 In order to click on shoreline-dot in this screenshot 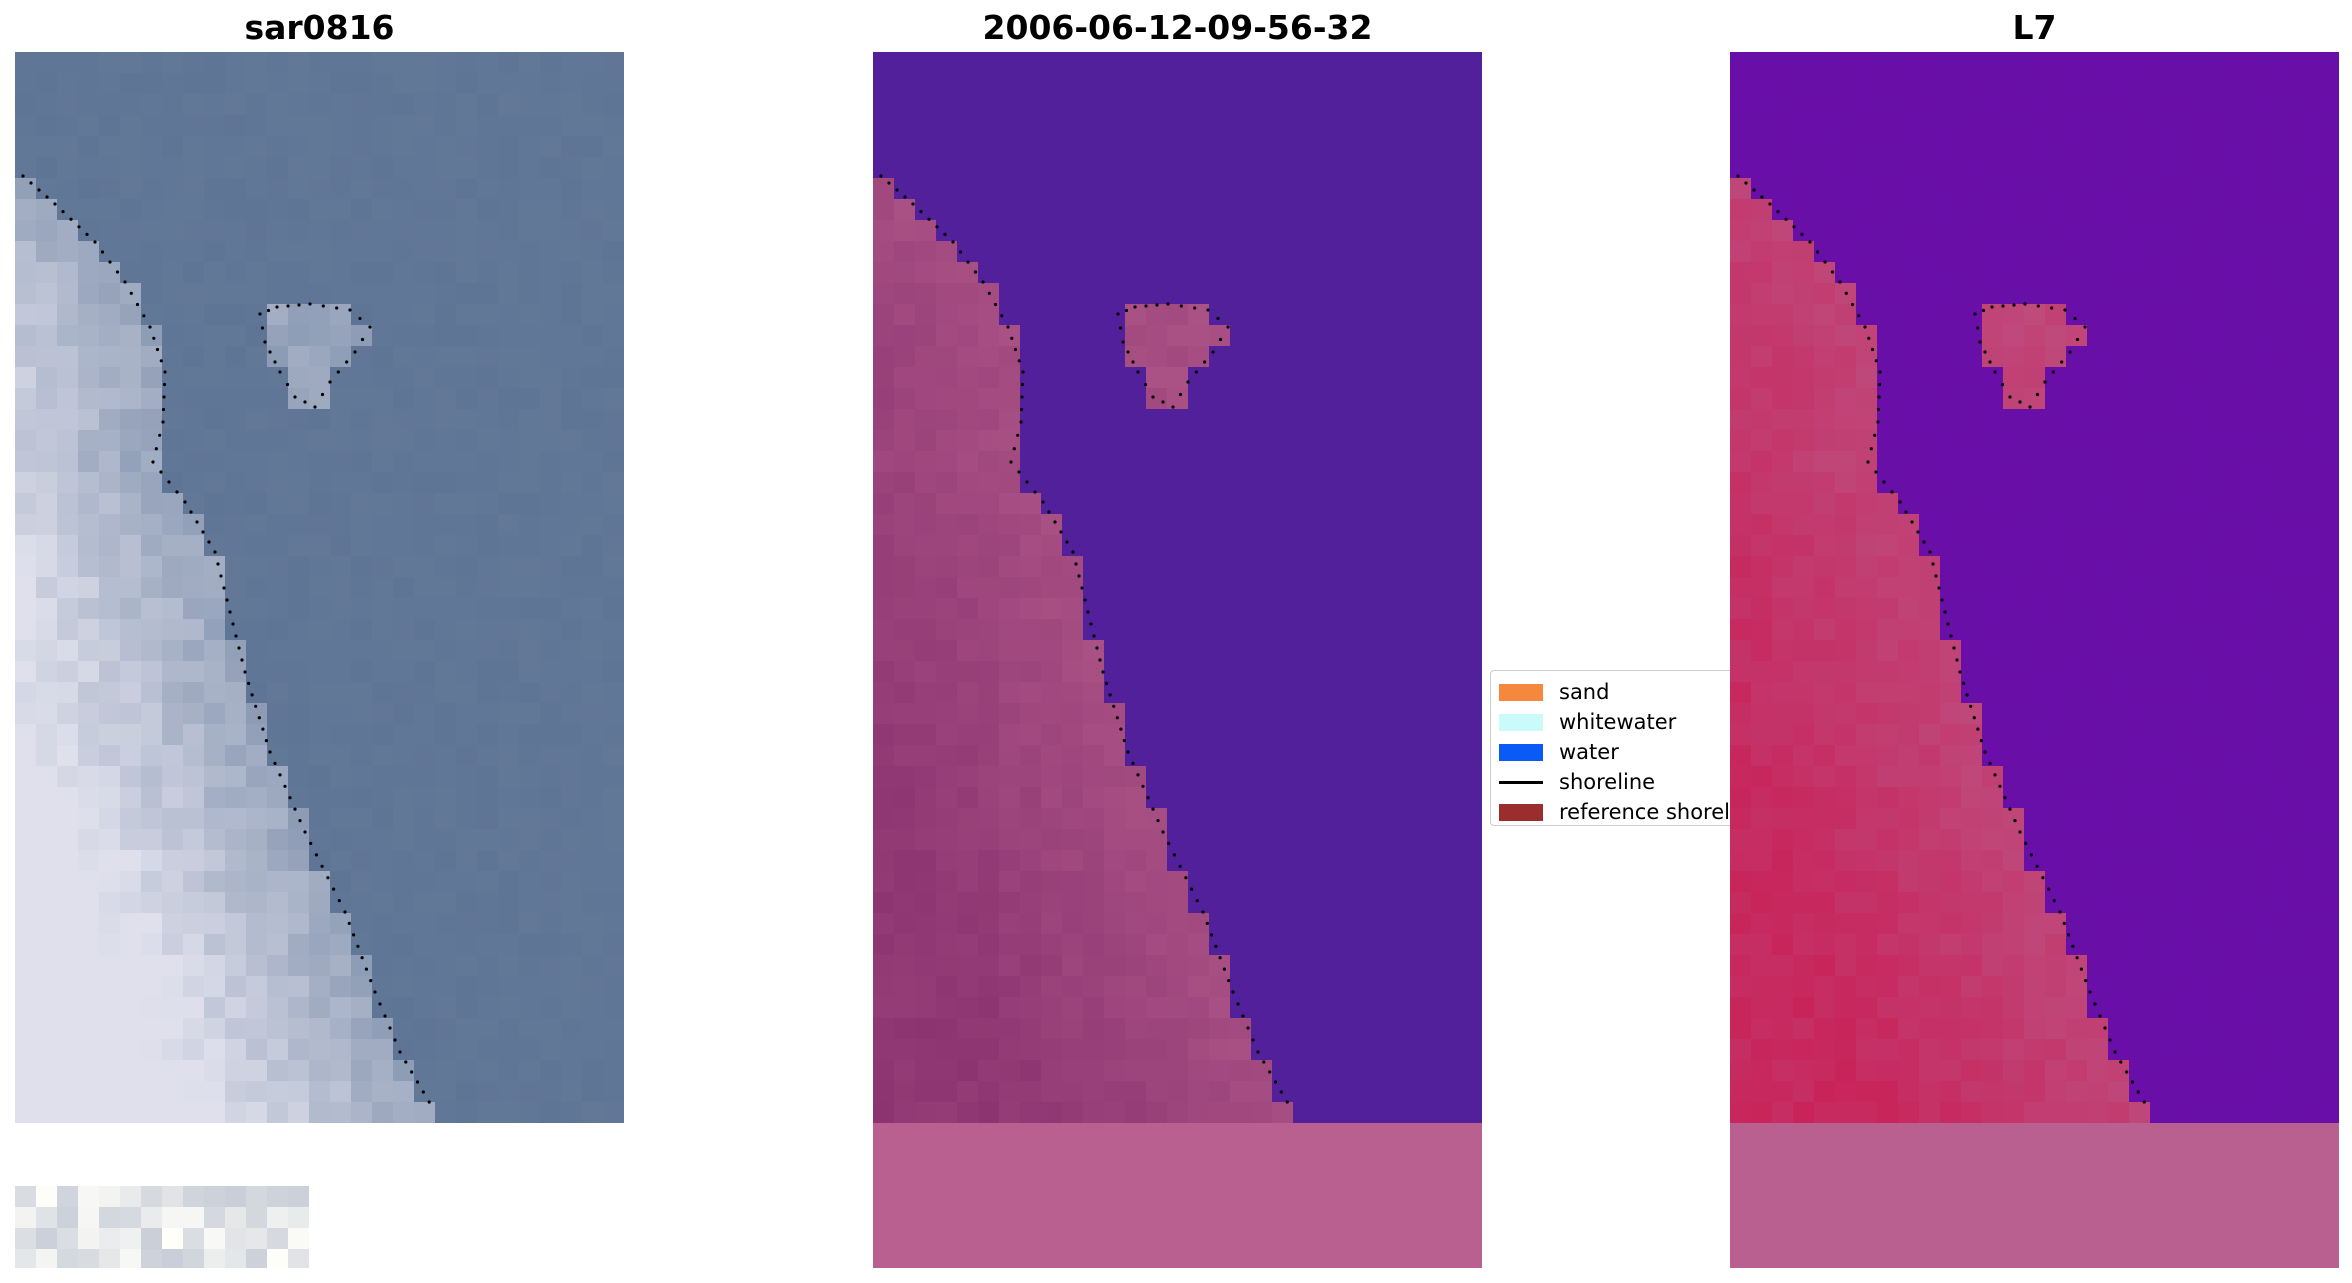, I will do `click(131, 293)`.